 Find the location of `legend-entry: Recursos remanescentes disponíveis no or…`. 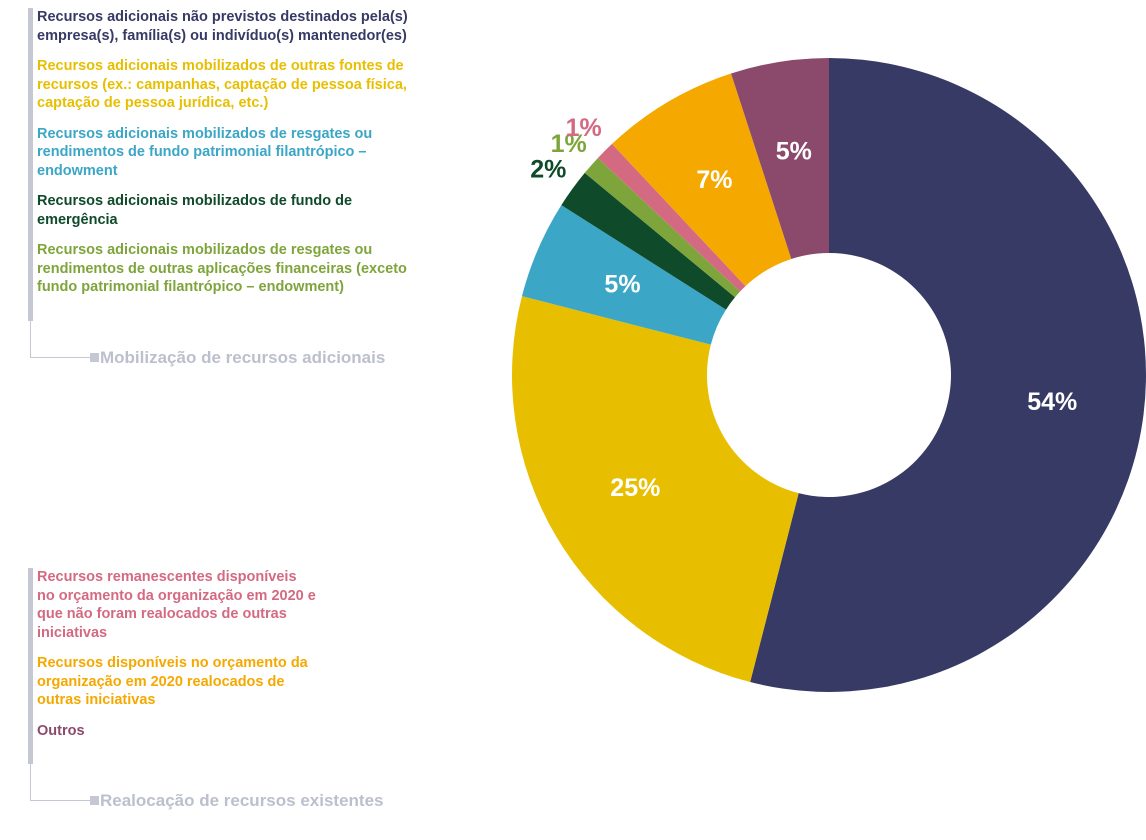

legend-entry: Recursos remanescentes disponíveis no or… is located at coordinates (176, 605).